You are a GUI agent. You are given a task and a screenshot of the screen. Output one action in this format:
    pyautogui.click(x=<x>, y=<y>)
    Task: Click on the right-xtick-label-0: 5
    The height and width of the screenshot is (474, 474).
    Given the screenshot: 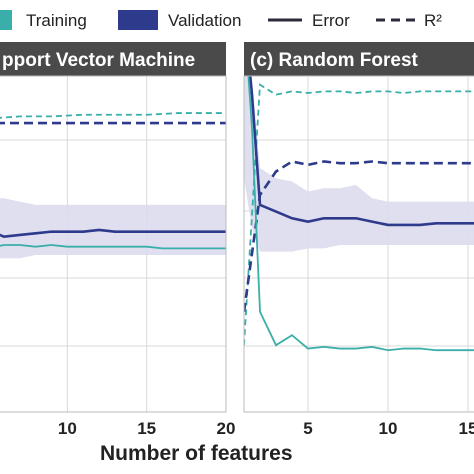 What is the action you would take?
    pyautogui.click(x=307, y=428)
    